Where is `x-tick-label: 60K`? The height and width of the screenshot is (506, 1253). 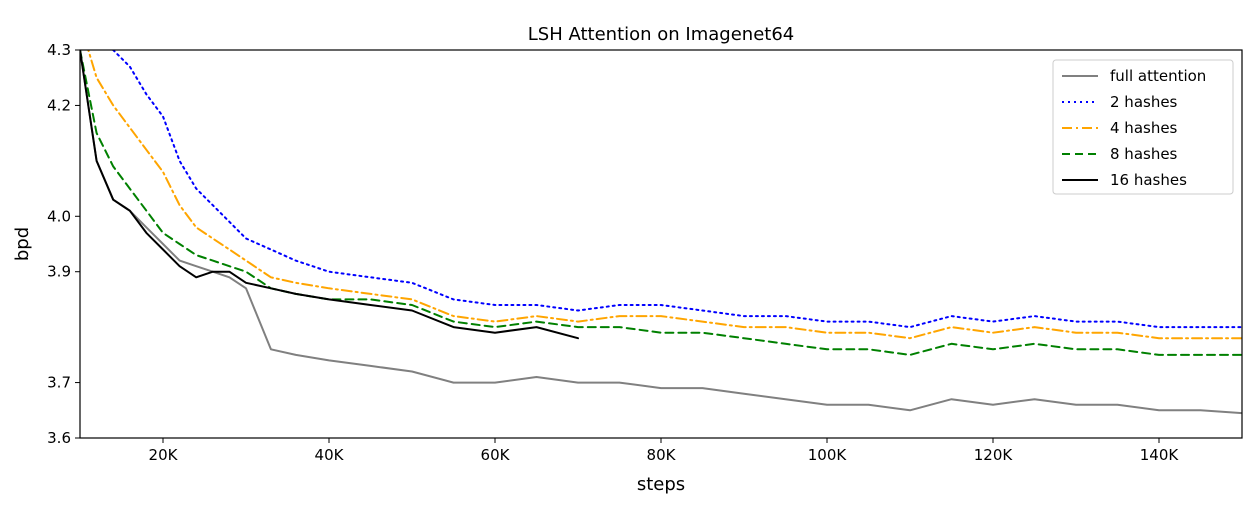 x-tick-label: 60K is located at coordinates (496, 455).